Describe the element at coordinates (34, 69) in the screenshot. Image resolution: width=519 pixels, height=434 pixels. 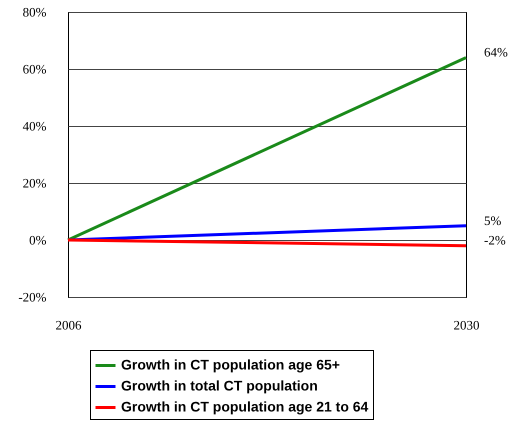
I see `y-tick-label: 60%` at that location.